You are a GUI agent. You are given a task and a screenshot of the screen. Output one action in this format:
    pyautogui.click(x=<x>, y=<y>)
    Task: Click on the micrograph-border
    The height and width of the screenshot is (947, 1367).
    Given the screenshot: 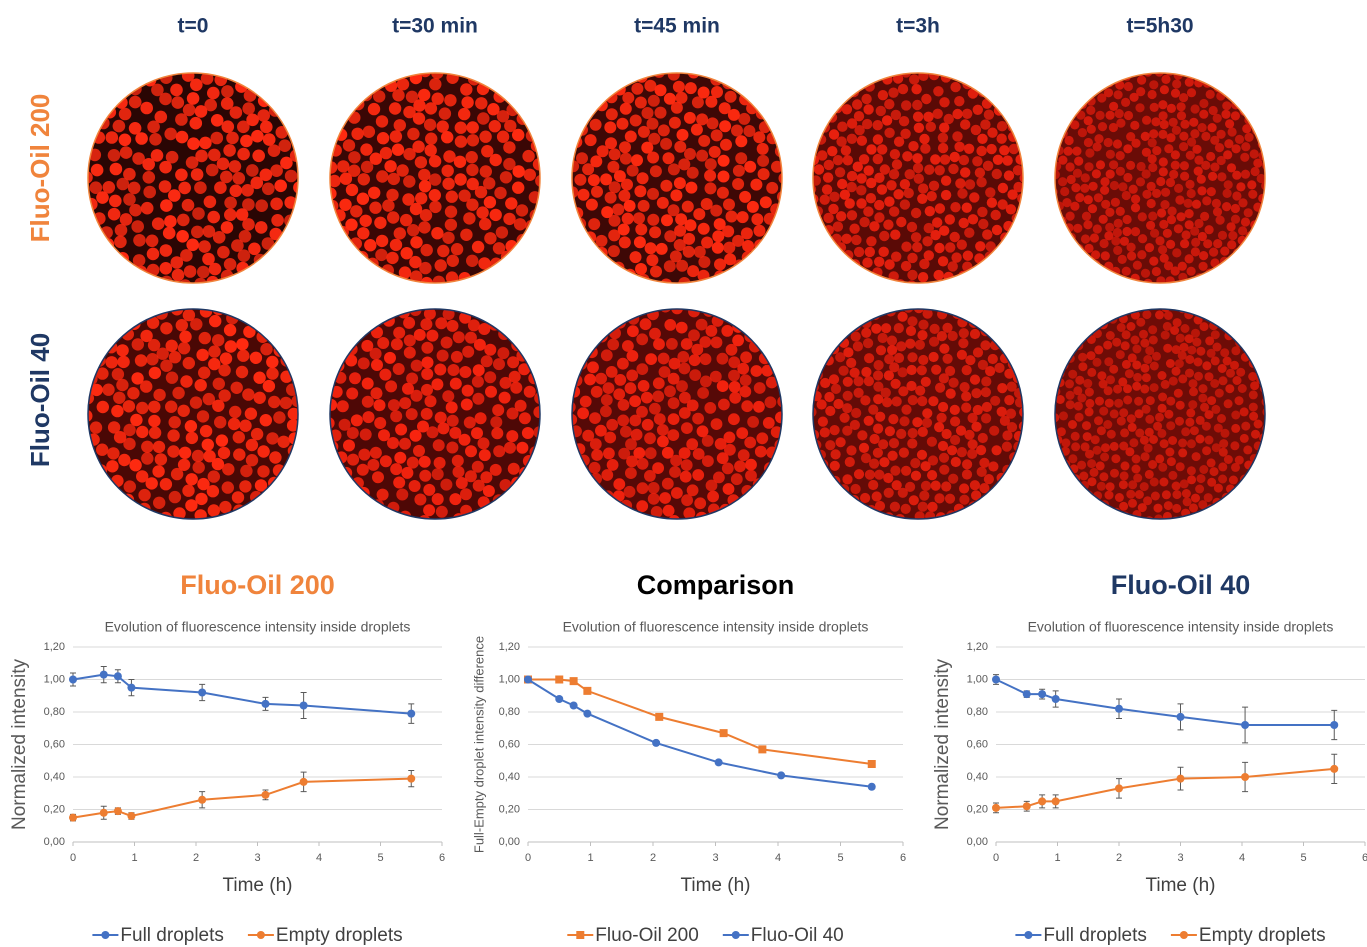 What is the action you would take?
    pyautogui.click(x=193, y=414)
    